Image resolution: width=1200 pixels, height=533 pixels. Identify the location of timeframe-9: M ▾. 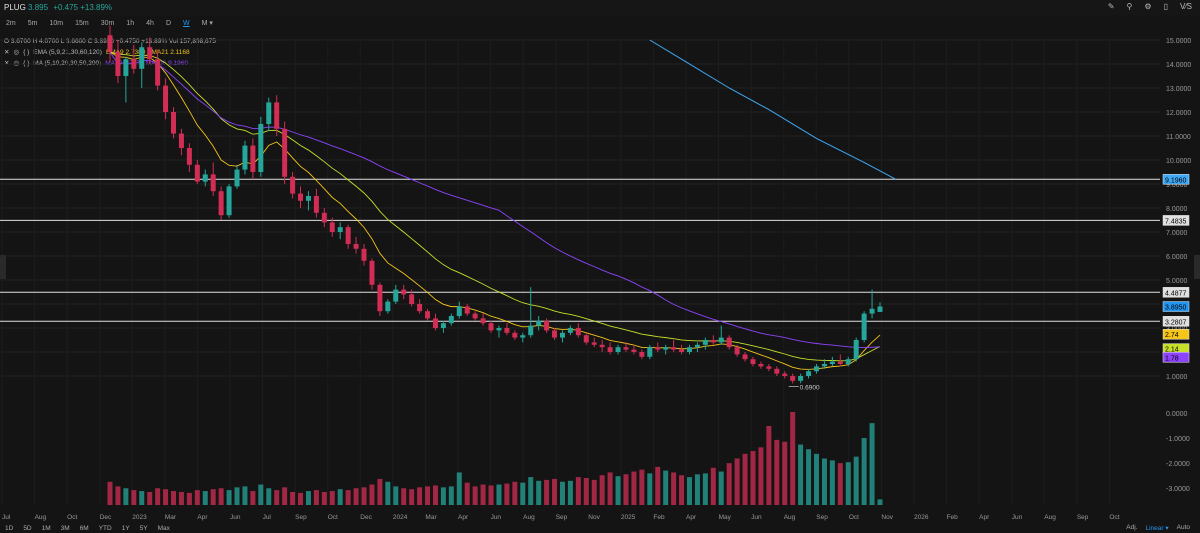
(207, 23).